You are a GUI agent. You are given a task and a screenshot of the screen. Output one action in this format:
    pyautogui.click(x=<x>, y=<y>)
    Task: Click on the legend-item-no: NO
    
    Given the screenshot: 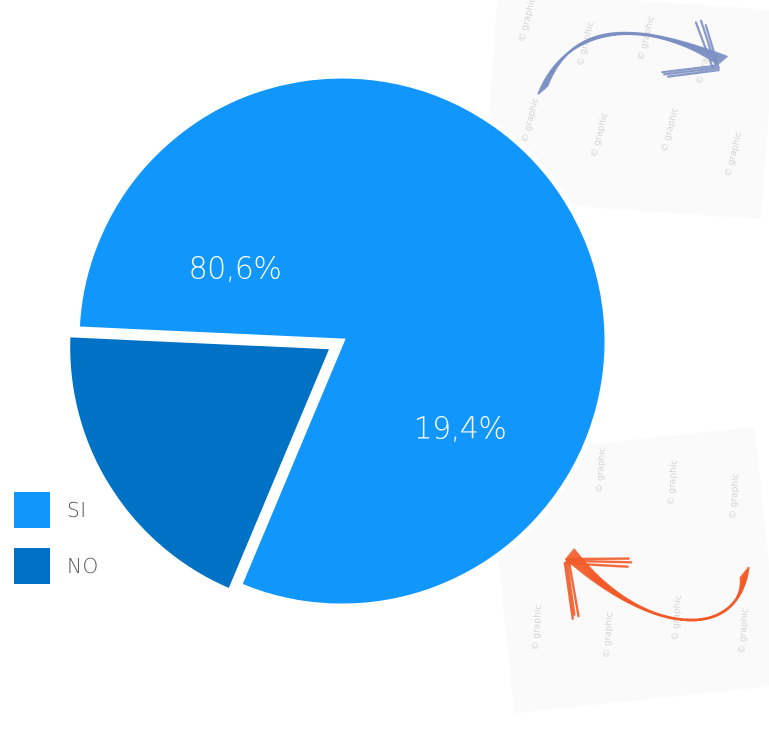 What is the action you would take?
    pyautogui.click(x=56, y=566)
    